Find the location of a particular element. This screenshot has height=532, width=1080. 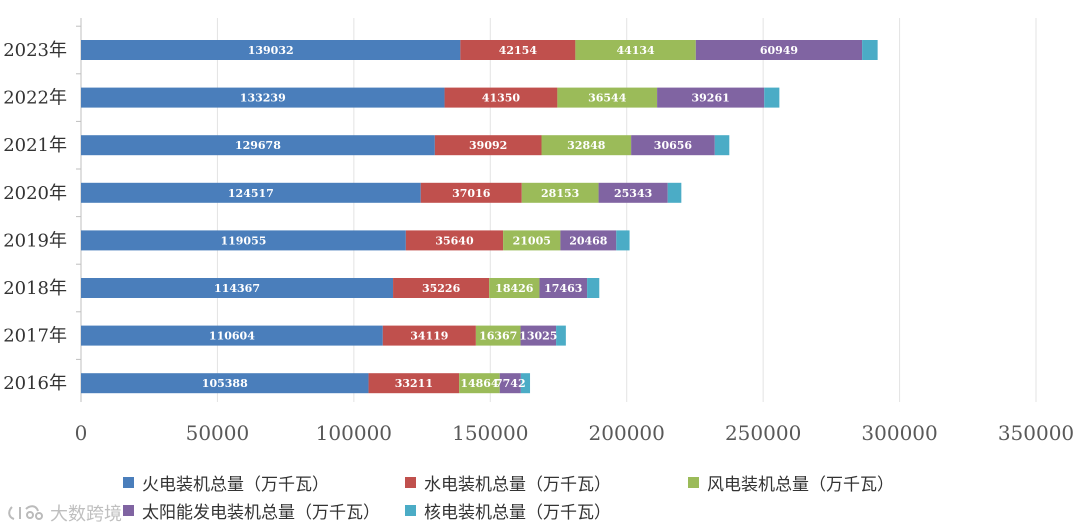

y-category-label: 2020年 is located at coordinates (35, 193).